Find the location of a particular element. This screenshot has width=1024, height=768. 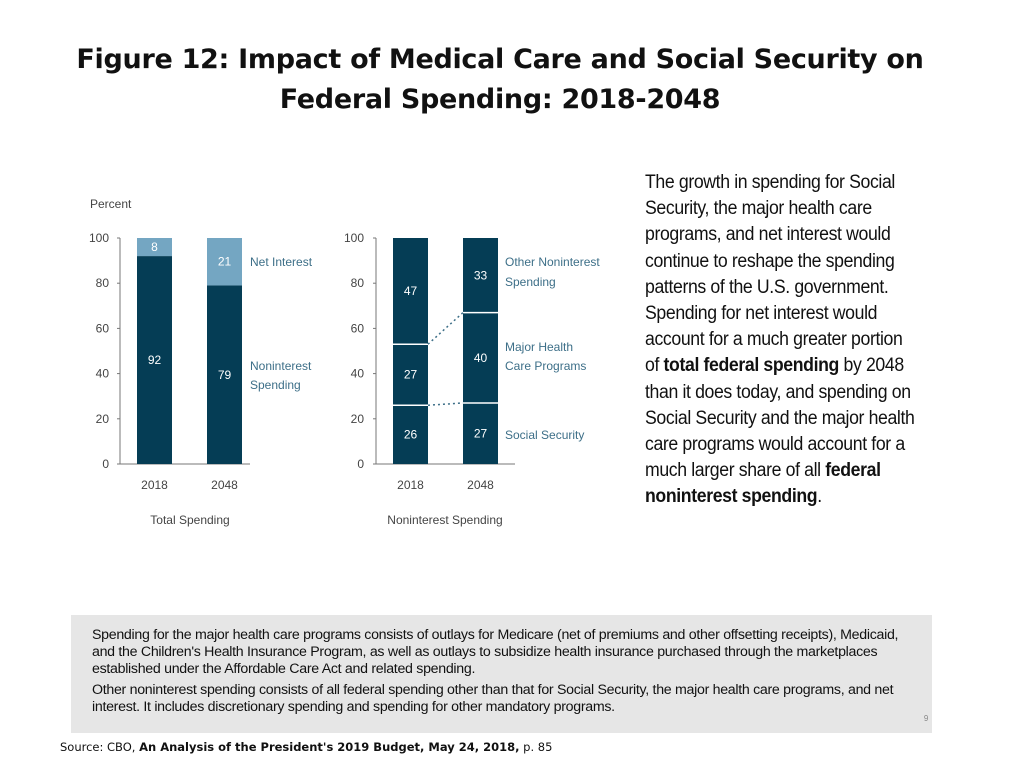

legend-other-noninterest-line1: Other Noninterest is located at coordinates (552, 262).